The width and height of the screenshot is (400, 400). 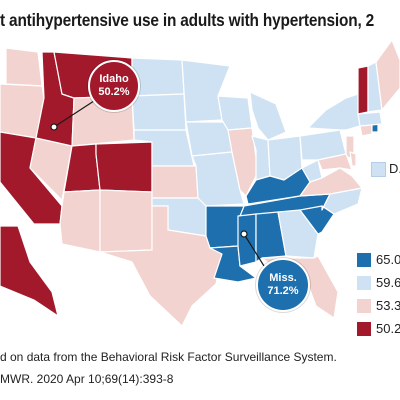 I want to click on state-south-carolina, so click(x=317, y=220).